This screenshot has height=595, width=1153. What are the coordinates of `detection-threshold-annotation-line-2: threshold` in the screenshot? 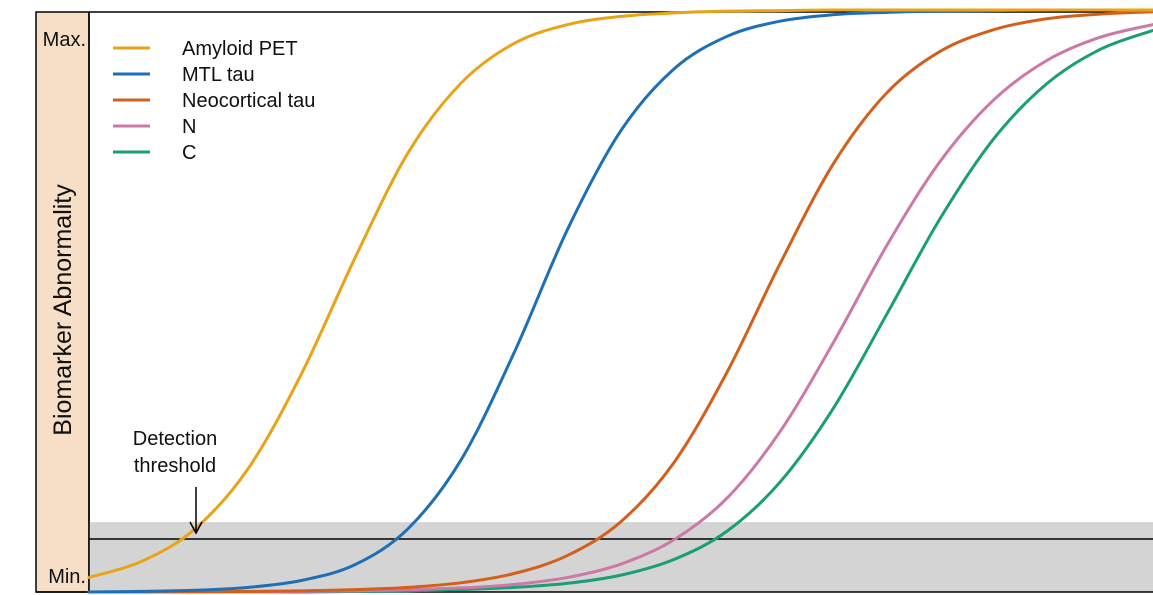 It's located at (175, 466).